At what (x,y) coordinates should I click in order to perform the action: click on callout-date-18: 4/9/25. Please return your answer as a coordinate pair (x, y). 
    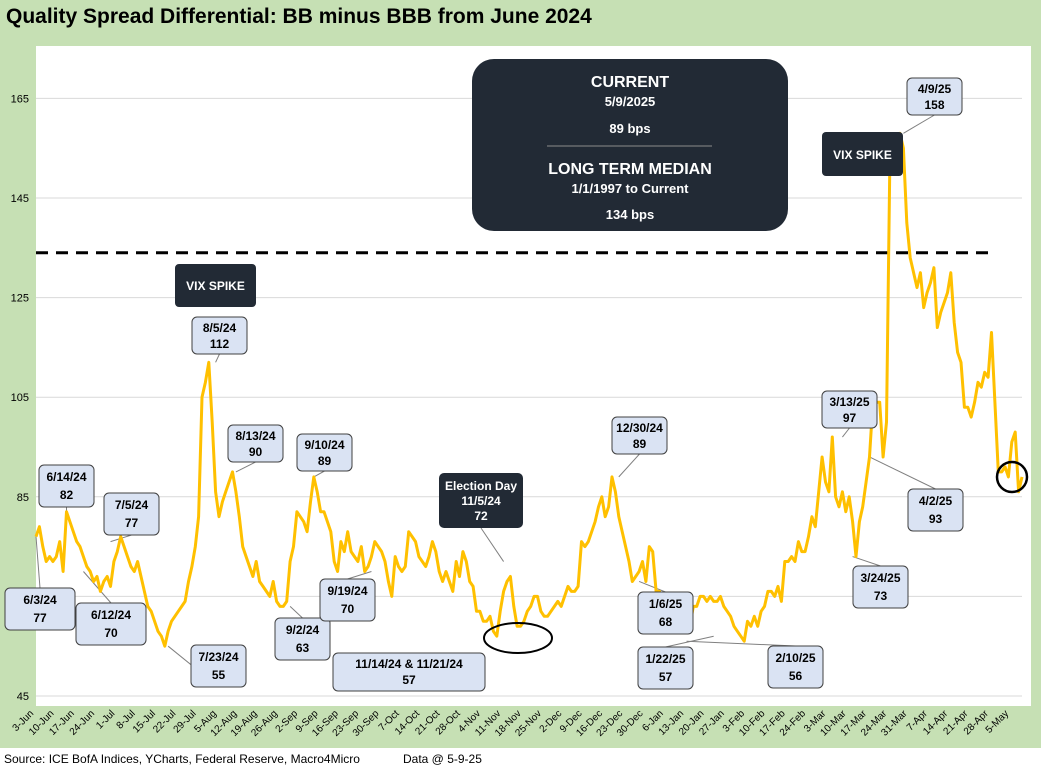
    Looking at the image, I should click on (935, 89).